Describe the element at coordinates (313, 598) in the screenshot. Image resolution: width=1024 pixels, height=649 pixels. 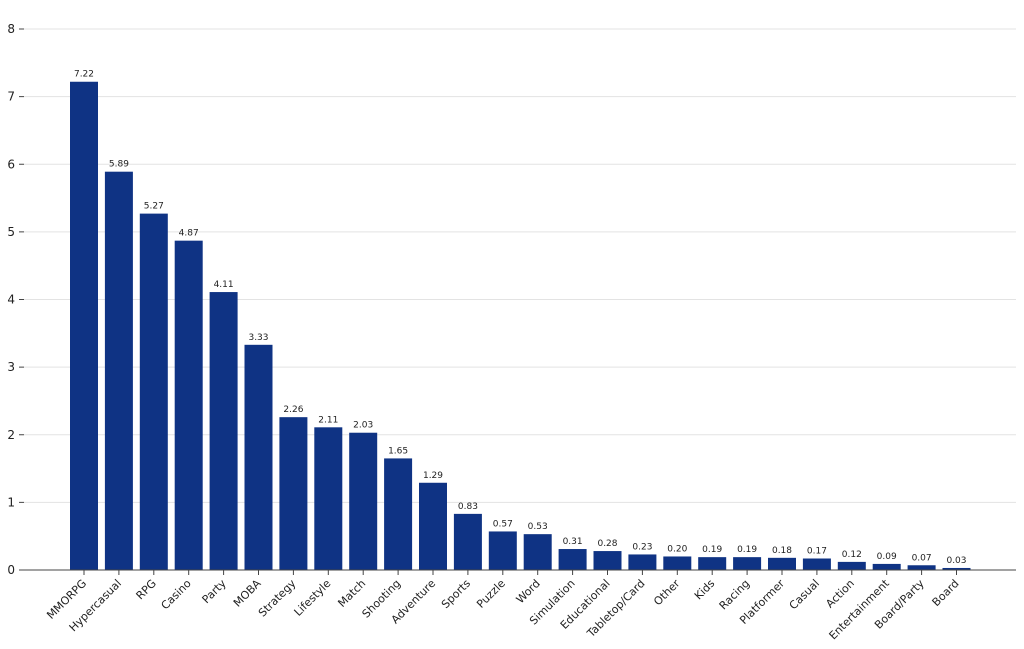
I see `x-category-label: Lifestyle` at that location.